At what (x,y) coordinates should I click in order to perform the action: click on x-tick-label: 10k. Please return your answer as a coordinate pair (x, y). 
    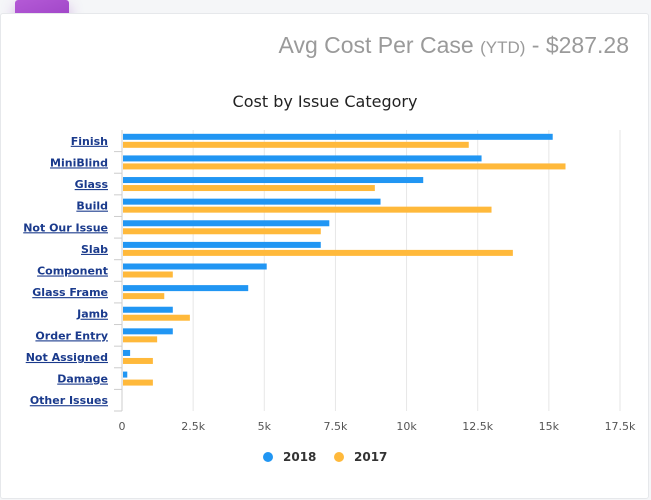
    Looking at the image, I should click on (406, 426).